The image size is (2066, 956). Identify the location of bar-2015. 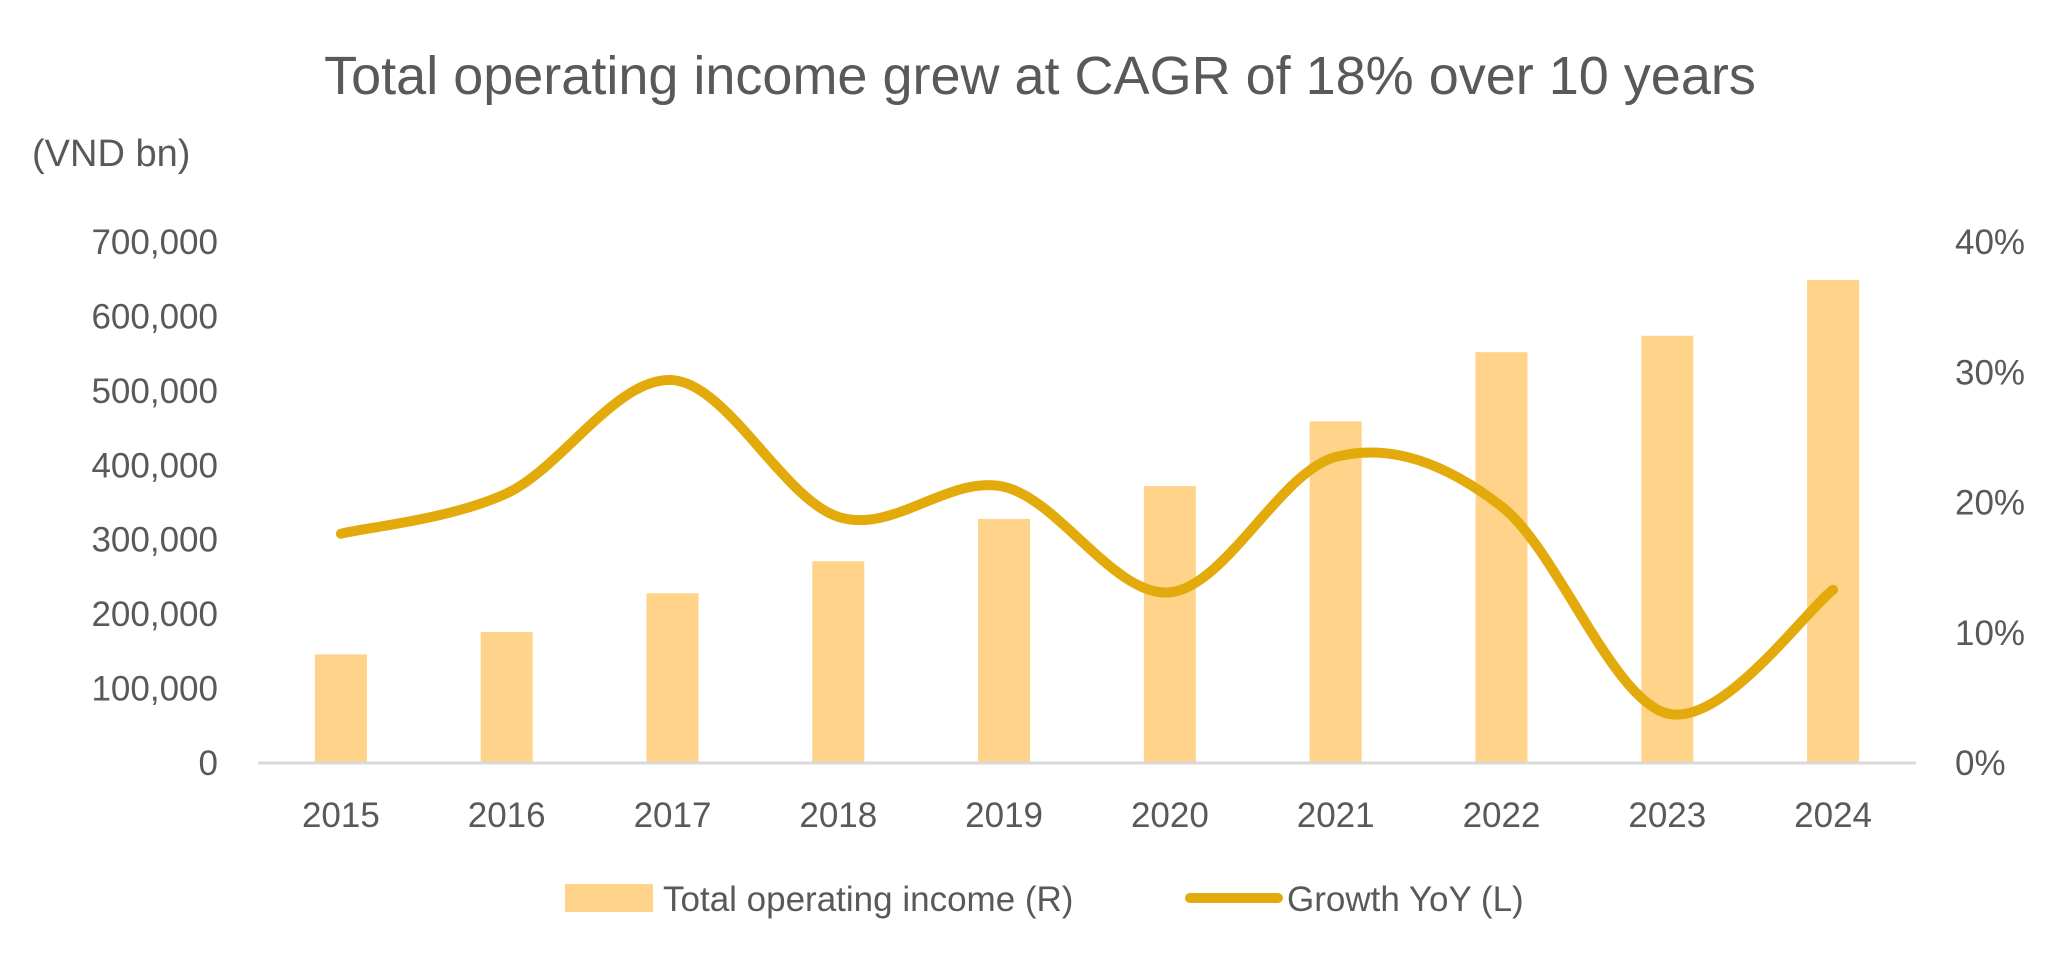
(340, 708).